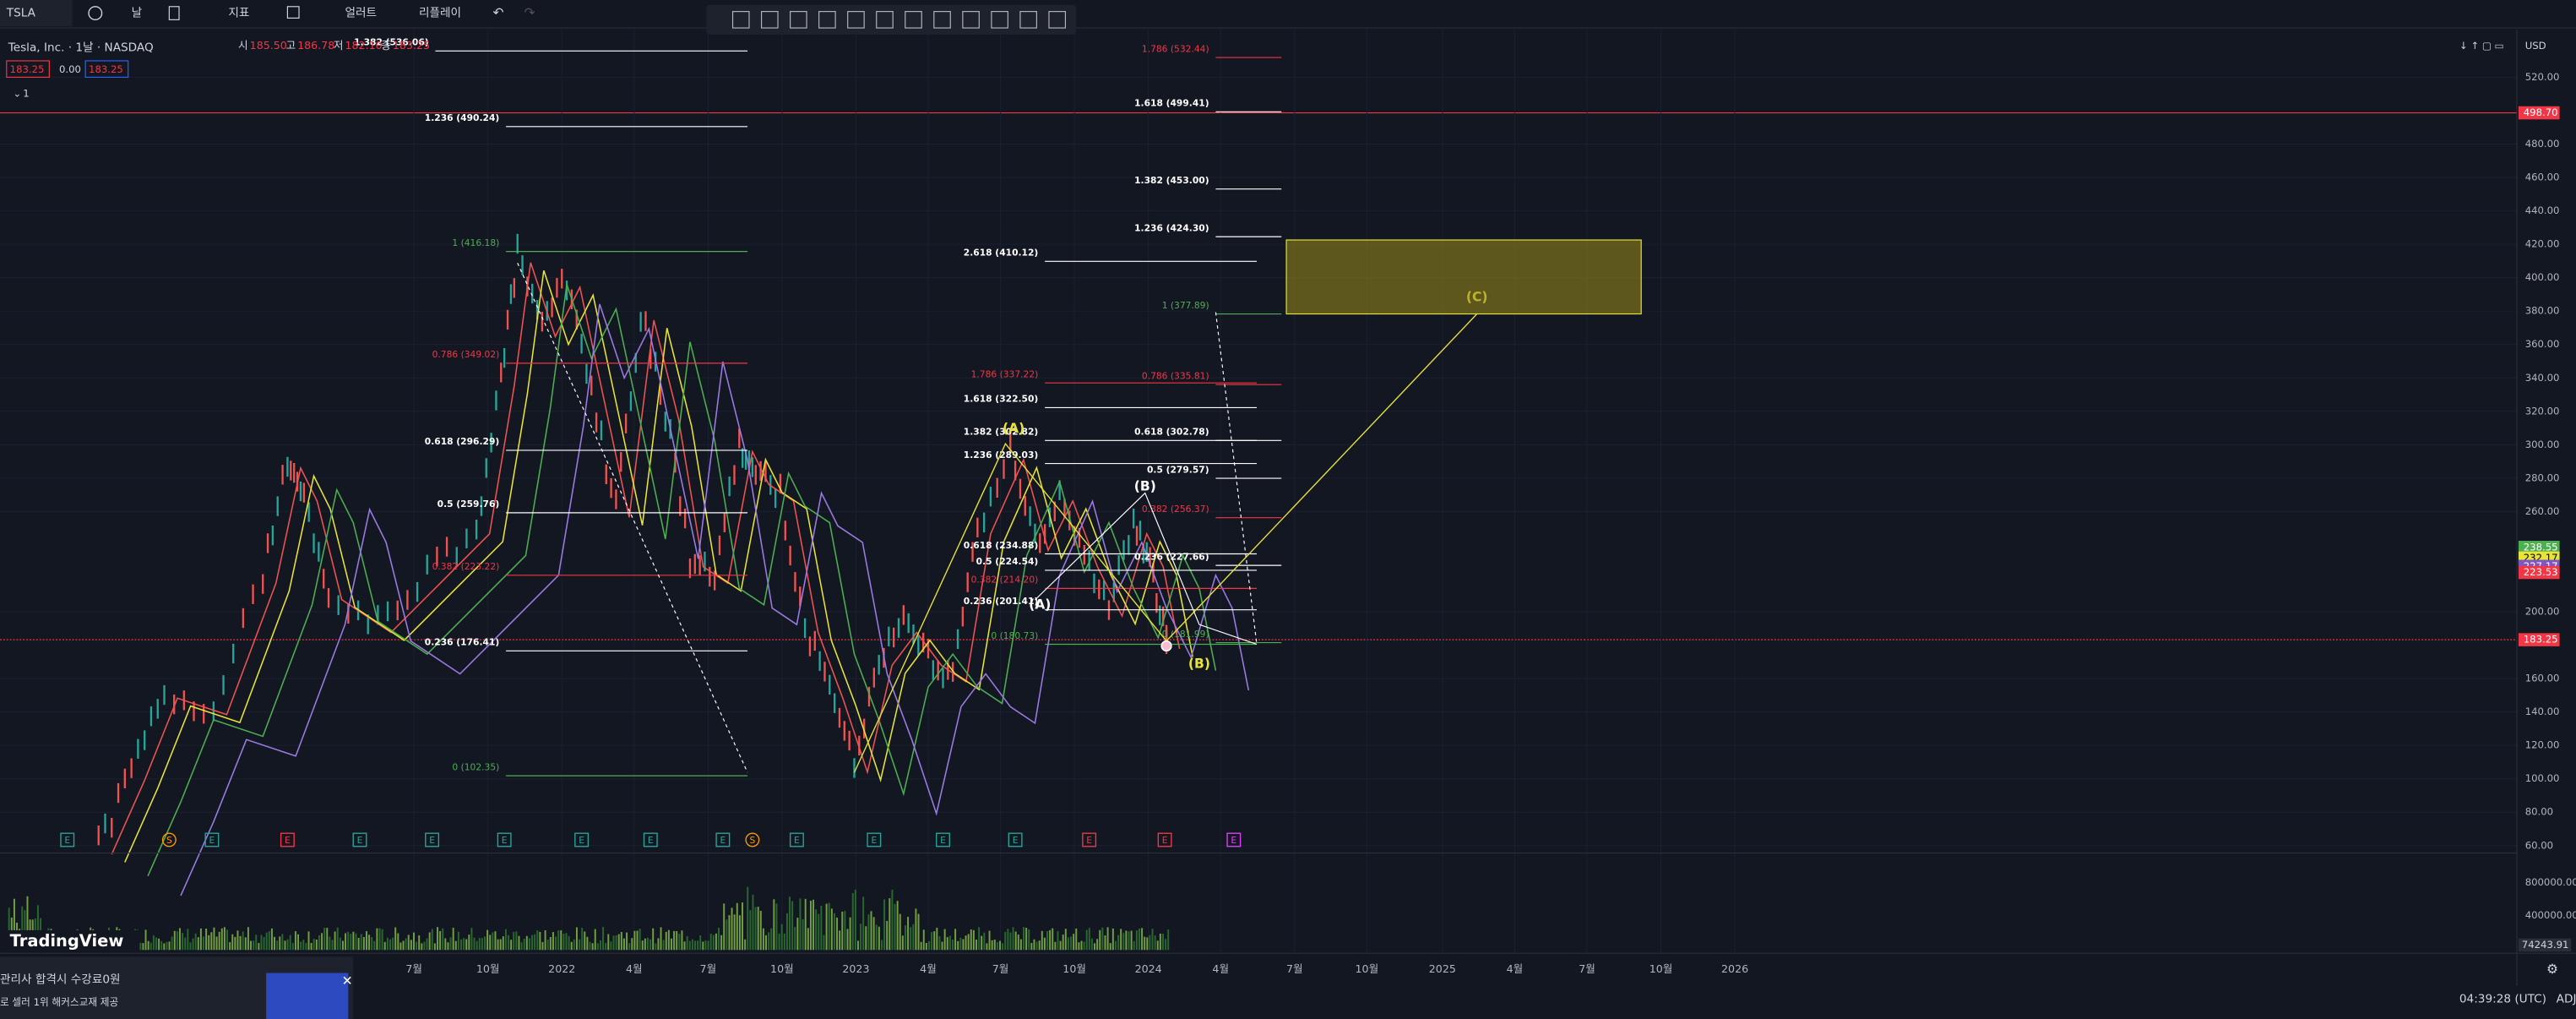 The image size is (2576, 1019). I want to click on ohlc-low_label: 저, so click(339, 45).